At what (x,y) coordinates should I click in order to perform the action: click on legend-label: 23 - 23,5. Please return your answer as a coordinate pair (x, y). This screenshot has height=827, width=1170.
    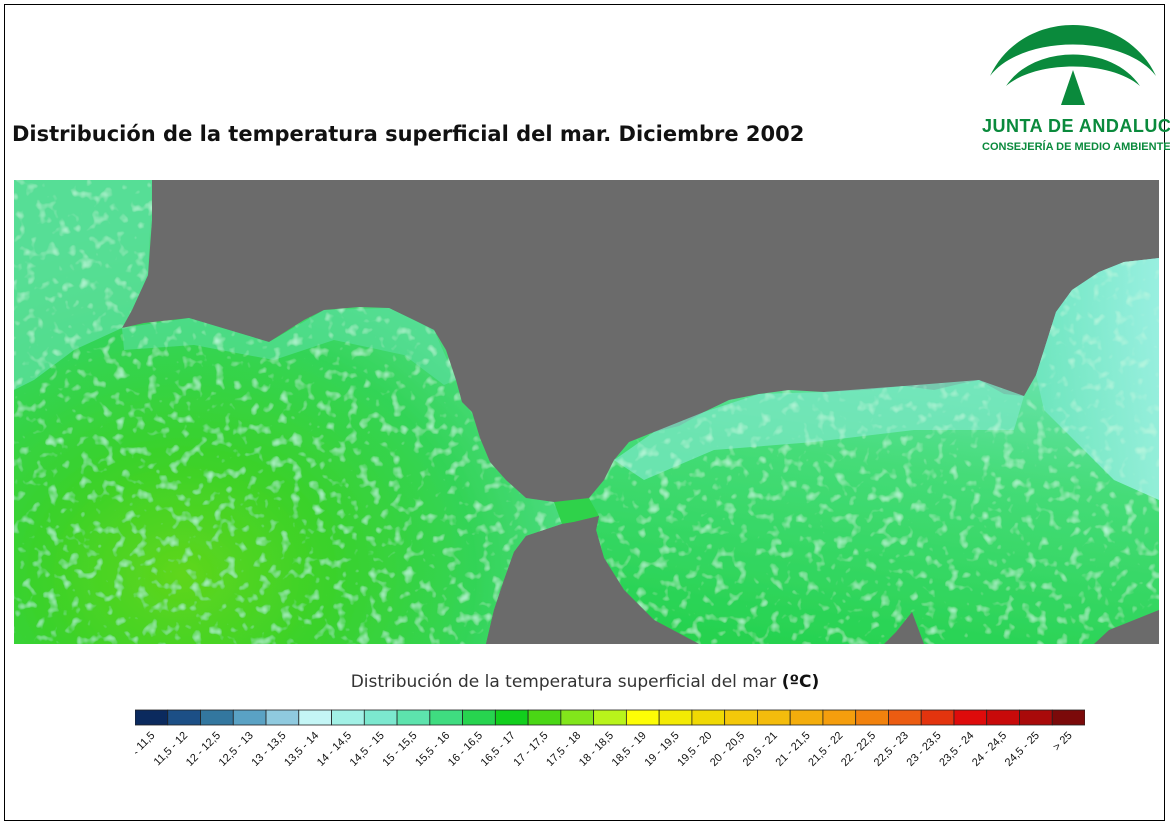
    Looking at the image, I should click on (924, 749).